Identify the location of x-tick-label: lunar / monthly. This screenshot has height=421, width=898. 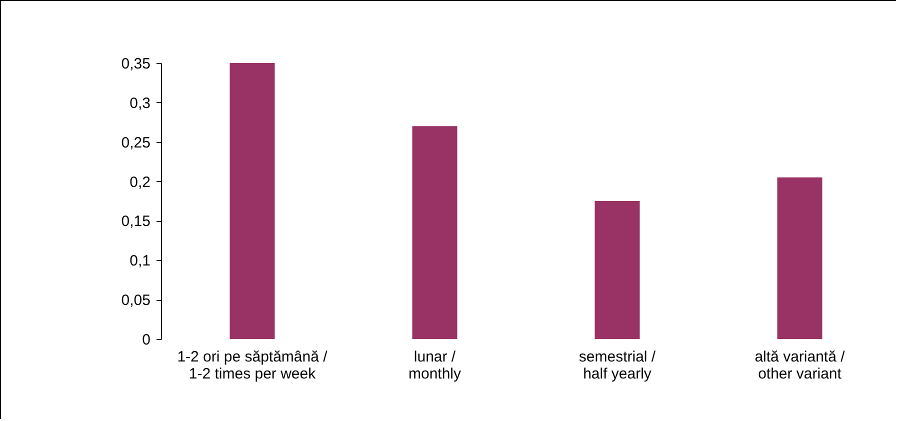
(435, 365).